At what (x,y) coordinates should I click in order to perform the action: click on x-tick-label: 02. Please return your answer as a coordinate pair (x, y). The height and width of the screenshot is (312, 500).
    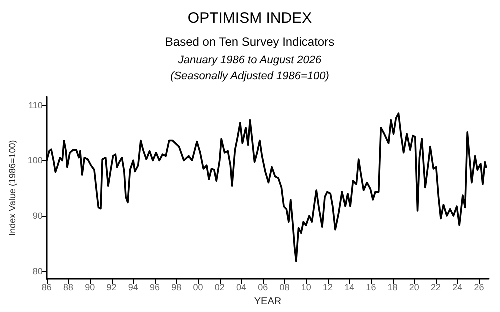
    Looking at the image, I should click on (219, 287).